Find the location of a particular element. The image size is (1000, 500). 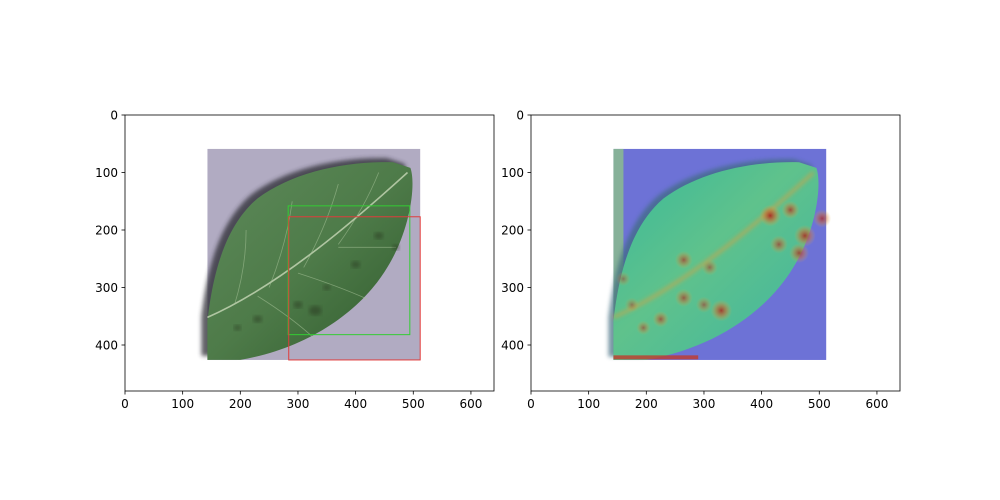

left-y-ticks: 0 100 200 300 400 is located at coordinates (110, 230).